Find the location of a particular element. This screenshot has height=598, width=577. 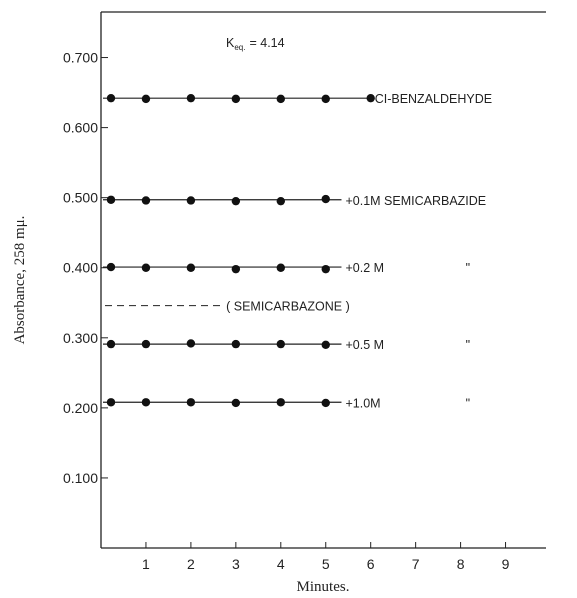

x-axis-ticks: 1 2 3 4 5 6 7 8 9 is located at coordinates (326, 557).